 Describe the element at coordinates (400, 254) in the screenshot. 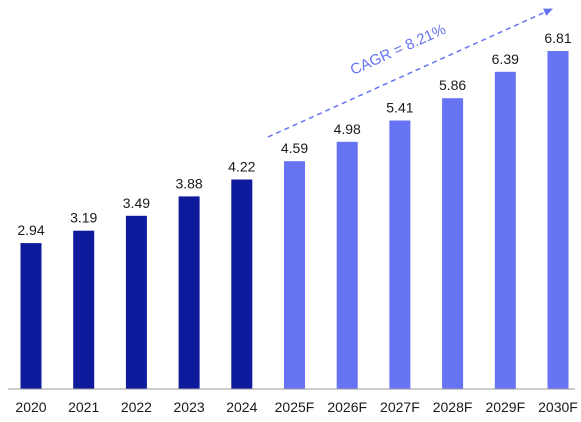

I see `bar-2027F` at that location.